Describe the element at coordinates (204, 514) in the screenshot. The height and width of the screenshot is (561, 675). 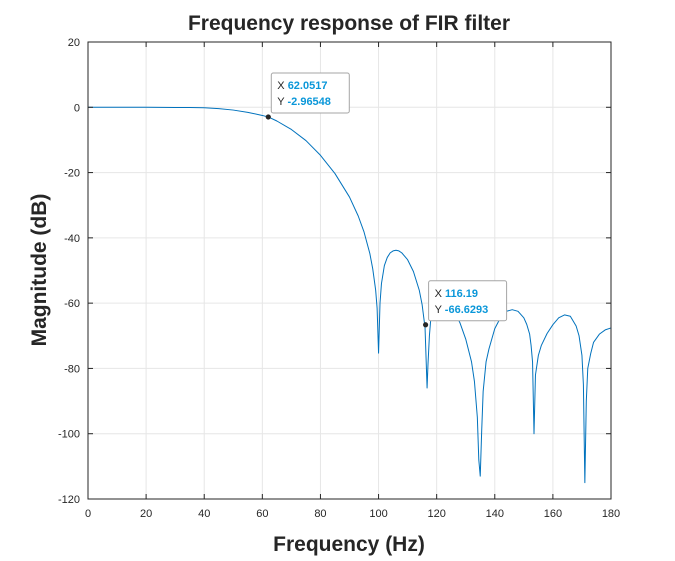
I see `x-tick-label: 40` at that location.